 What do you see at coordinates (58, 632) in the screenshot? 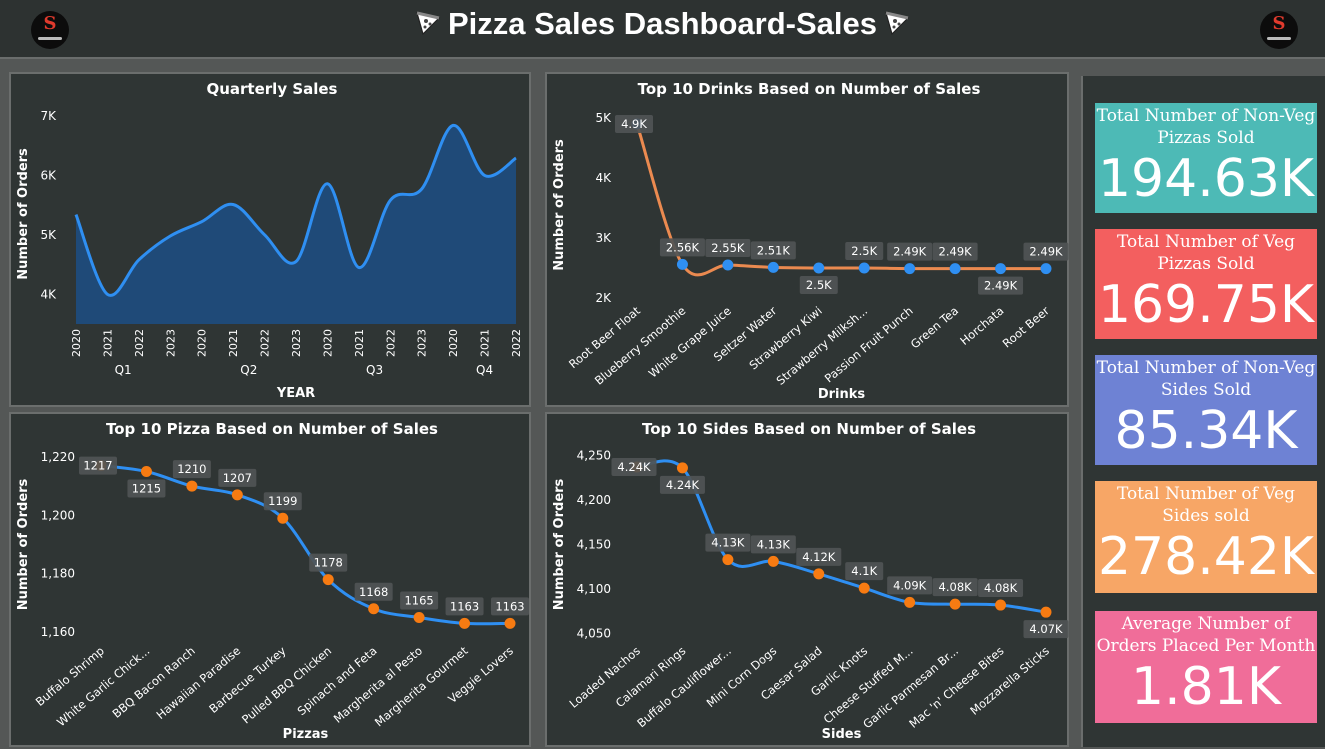
I see `y-tick-label: 1,160` at bounding box center [58, 632].